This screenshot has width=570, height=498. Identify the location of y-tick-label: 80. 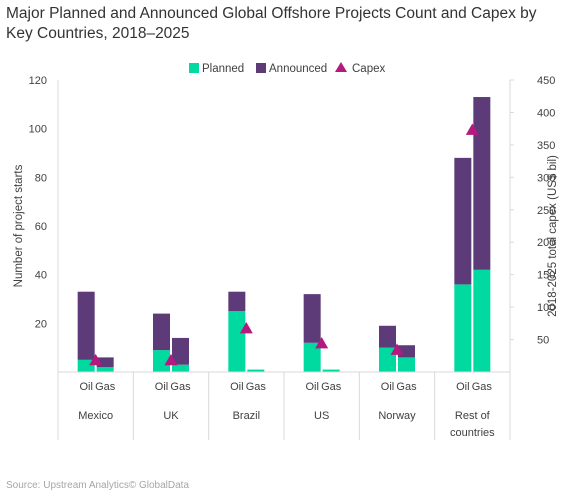
(41, 178).